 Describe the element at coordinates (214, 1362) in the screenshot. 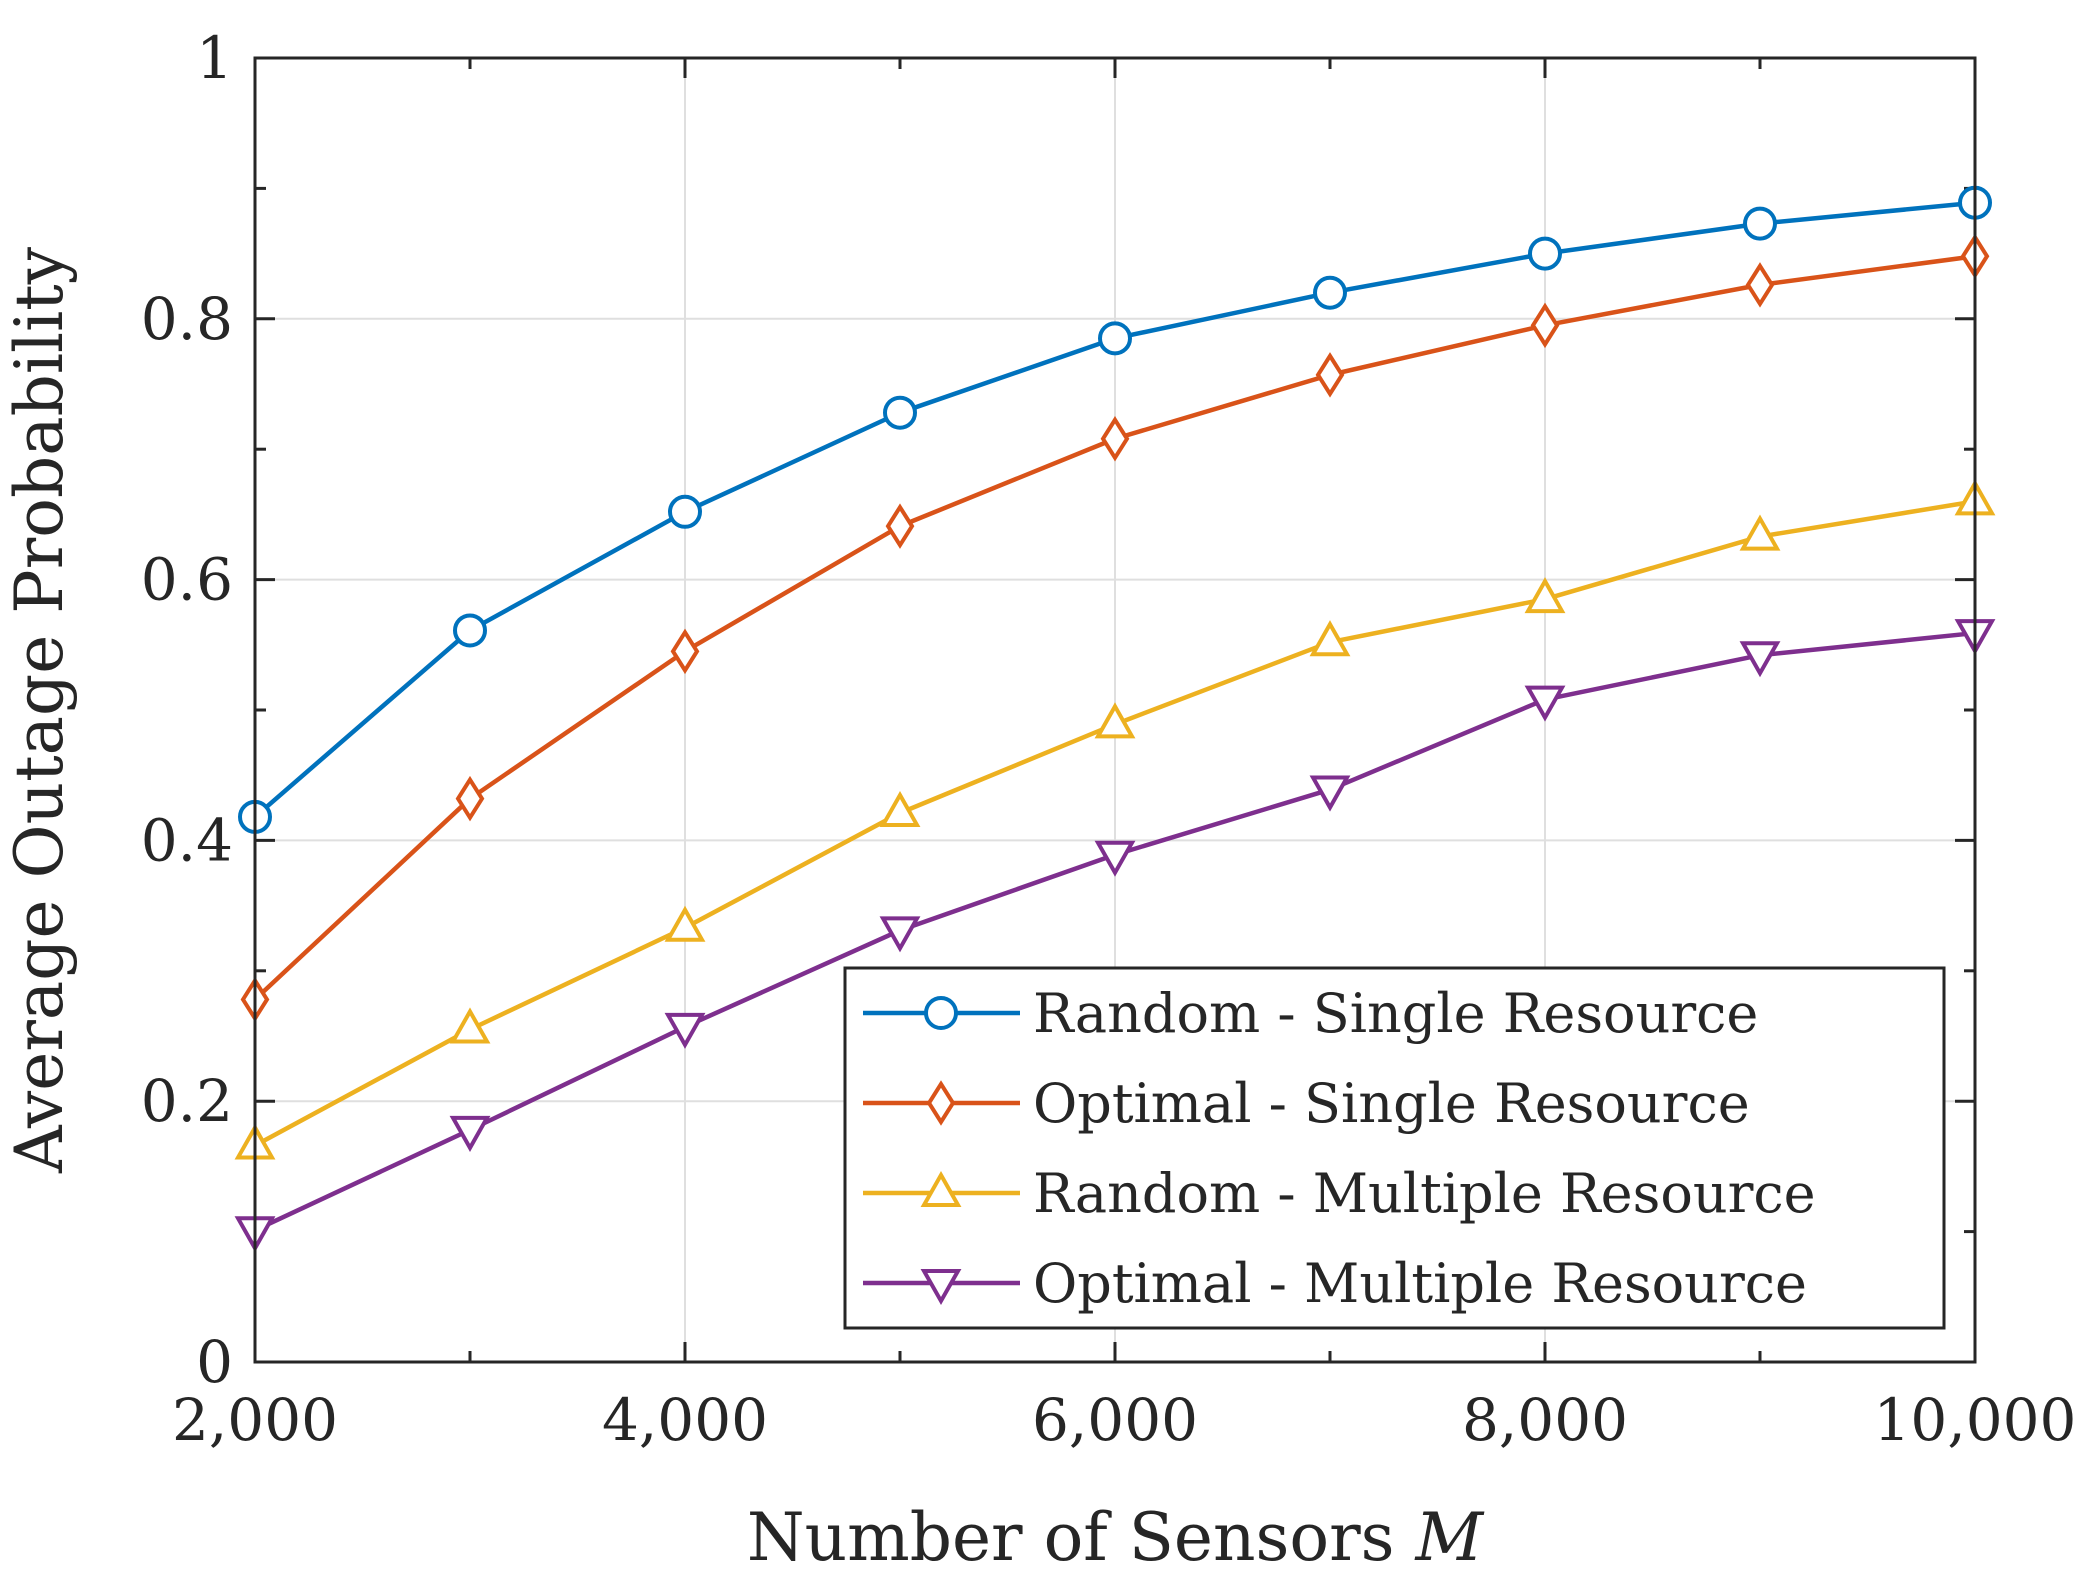

I see `y-tick-label: 0` at that location.